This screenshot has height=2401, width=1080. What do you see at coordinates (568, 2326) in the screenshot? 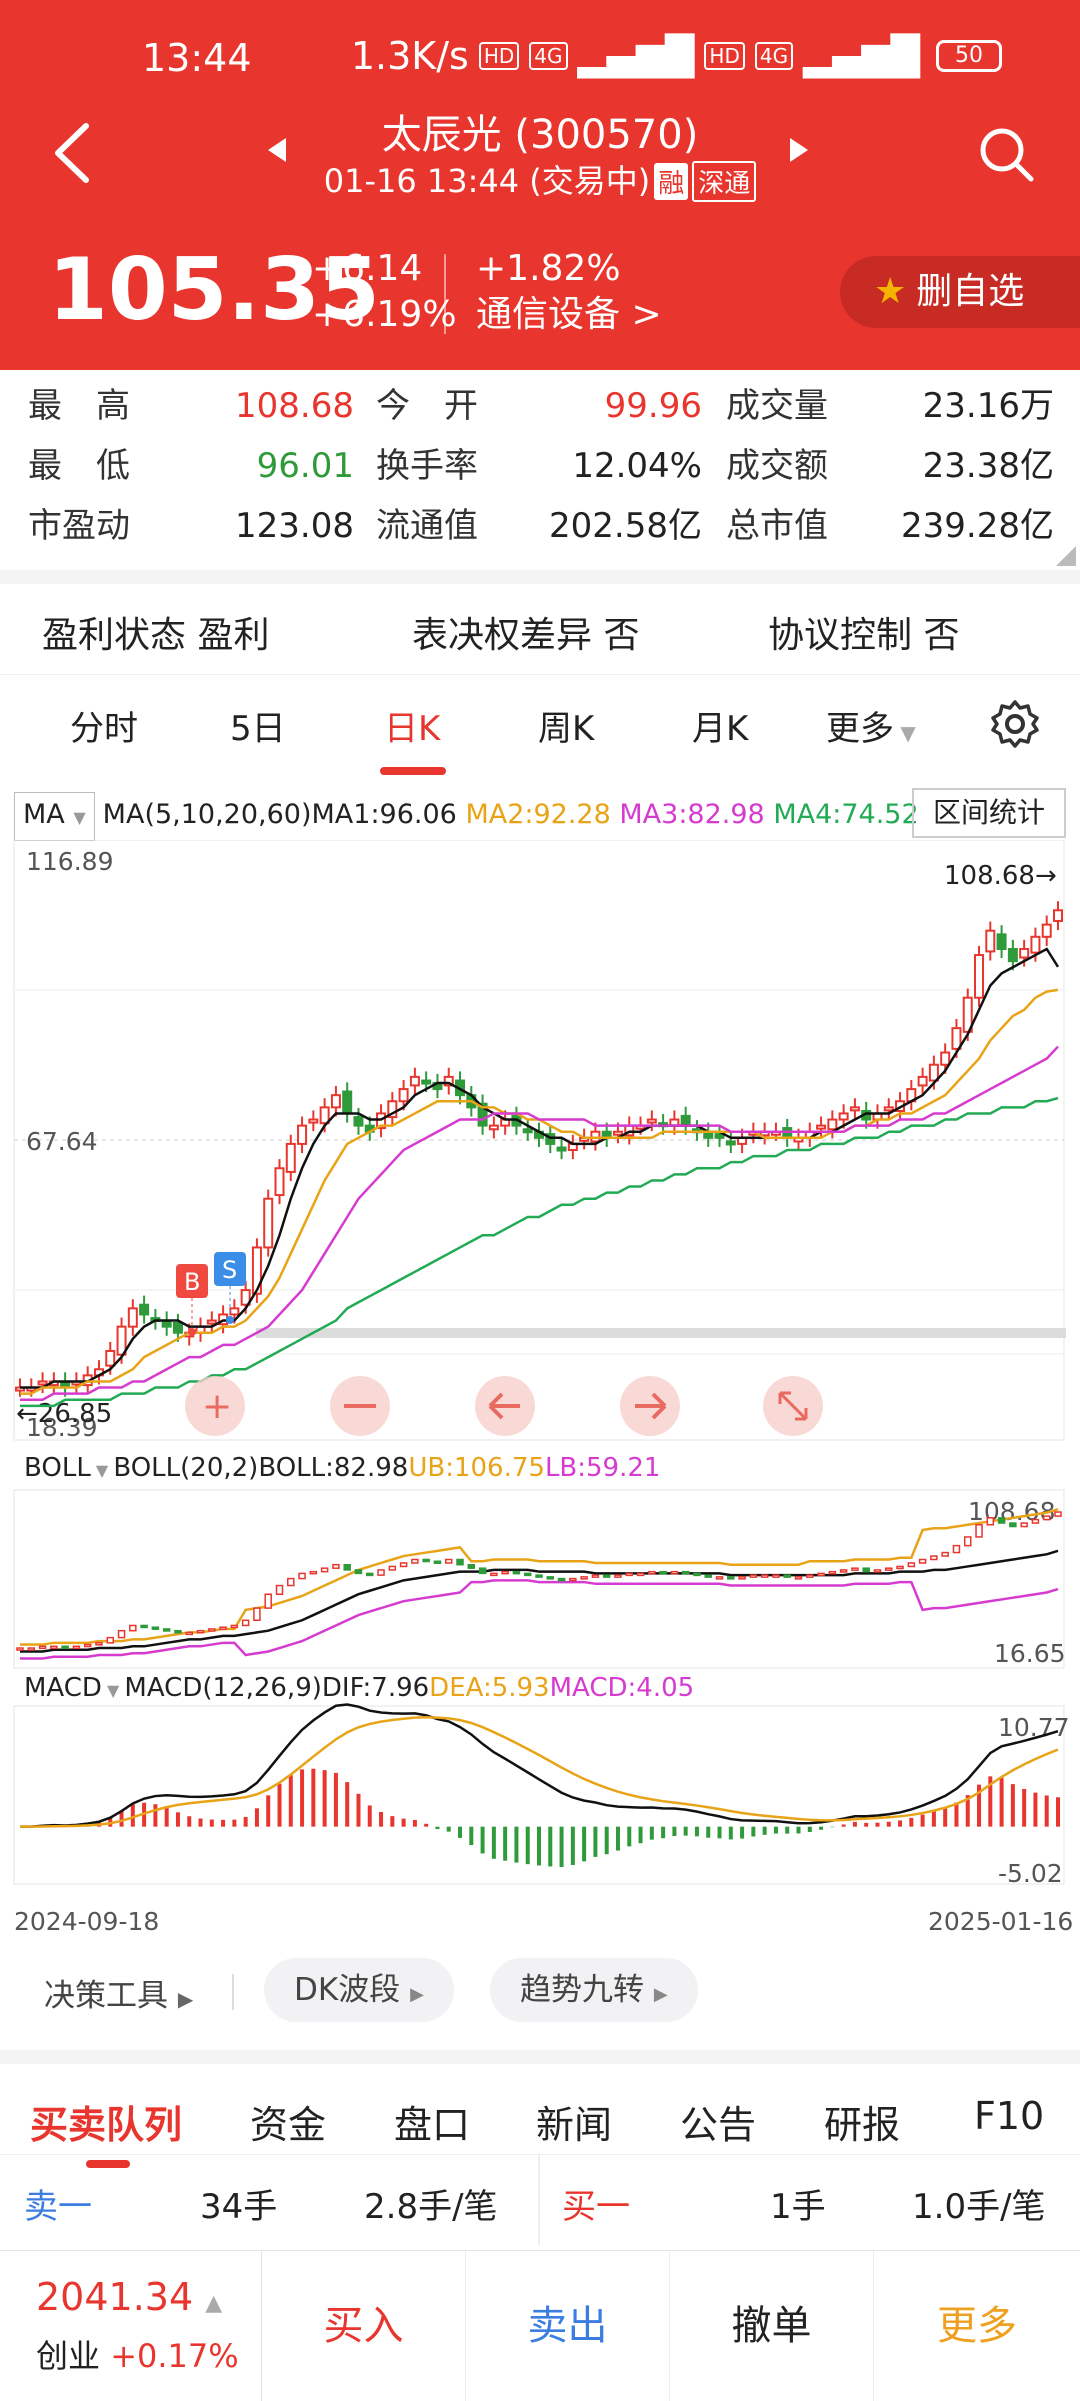
I see `sell-button: 卖出` at bounding box center [568, 2326].